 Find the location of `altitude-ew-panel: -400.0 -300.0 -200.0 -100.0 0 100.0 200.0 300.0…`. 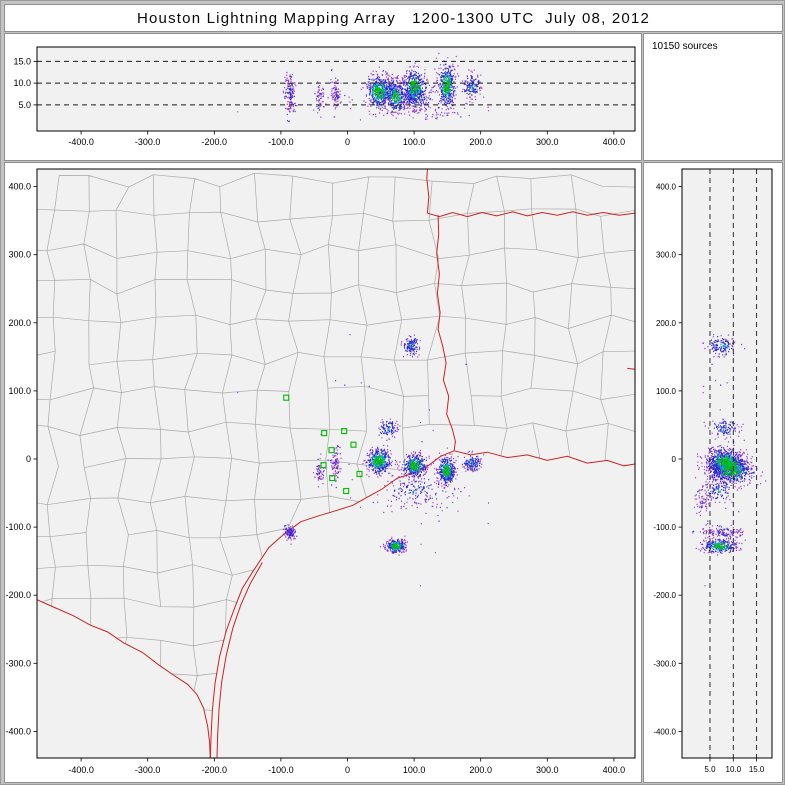

altitude-ew-panel: -400.0 -300.0 -200.0 -100.0 0 100.0 200.0 300.0… is located at coordinates (323, 97).